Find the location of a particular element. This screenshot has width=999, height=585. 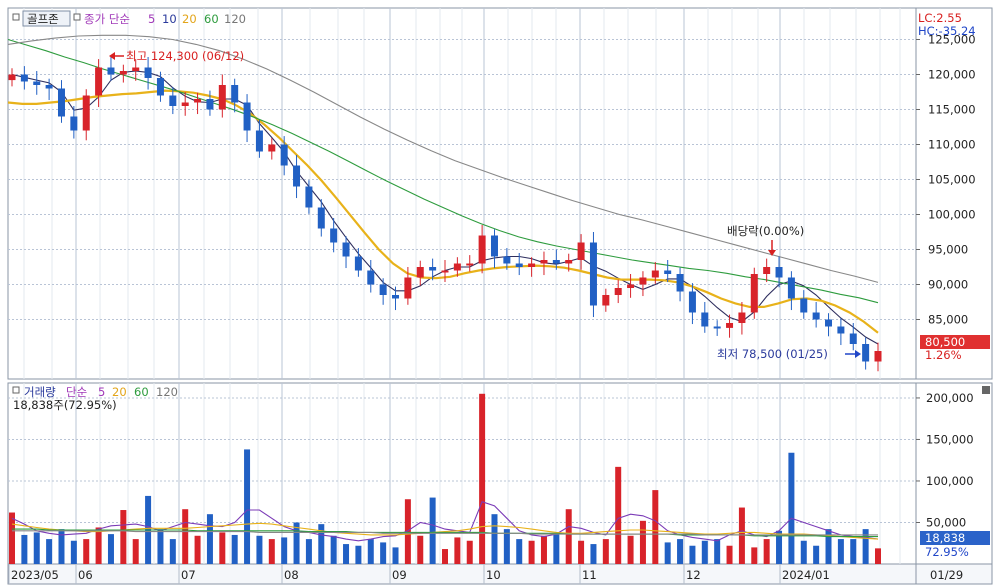

last-ratio: 72.95% is located at coordinates (947, 552).